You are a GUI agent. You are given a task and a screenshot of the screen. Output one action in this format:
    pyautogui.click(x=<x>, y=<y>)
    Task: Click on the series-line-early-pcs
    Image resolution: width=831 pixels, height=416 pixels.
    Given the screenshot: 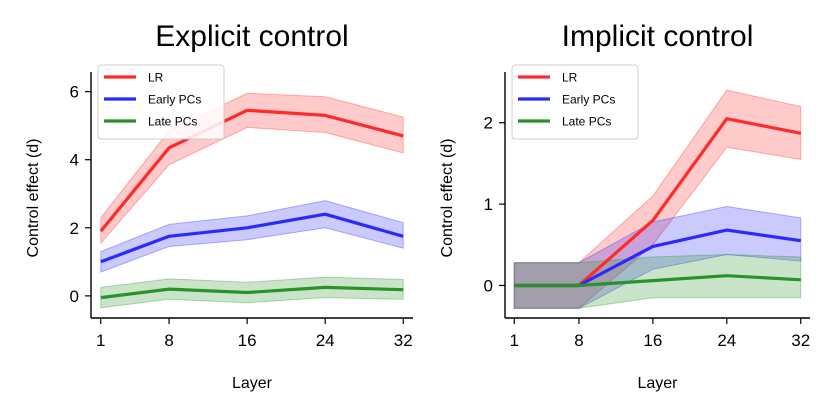 What is the action you would take?
    pyautogui.click(x=252, y=238)
    